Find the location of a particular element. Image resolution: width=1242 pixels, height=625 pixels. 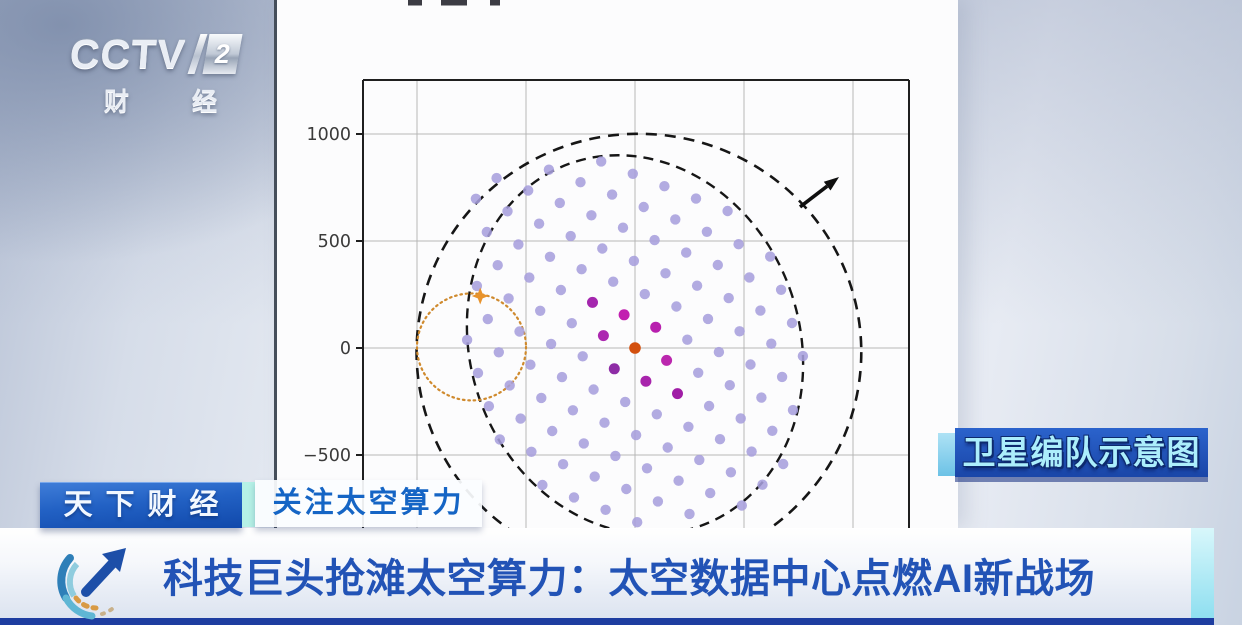

svg-text: −500 is located at coordinates (327, 456).